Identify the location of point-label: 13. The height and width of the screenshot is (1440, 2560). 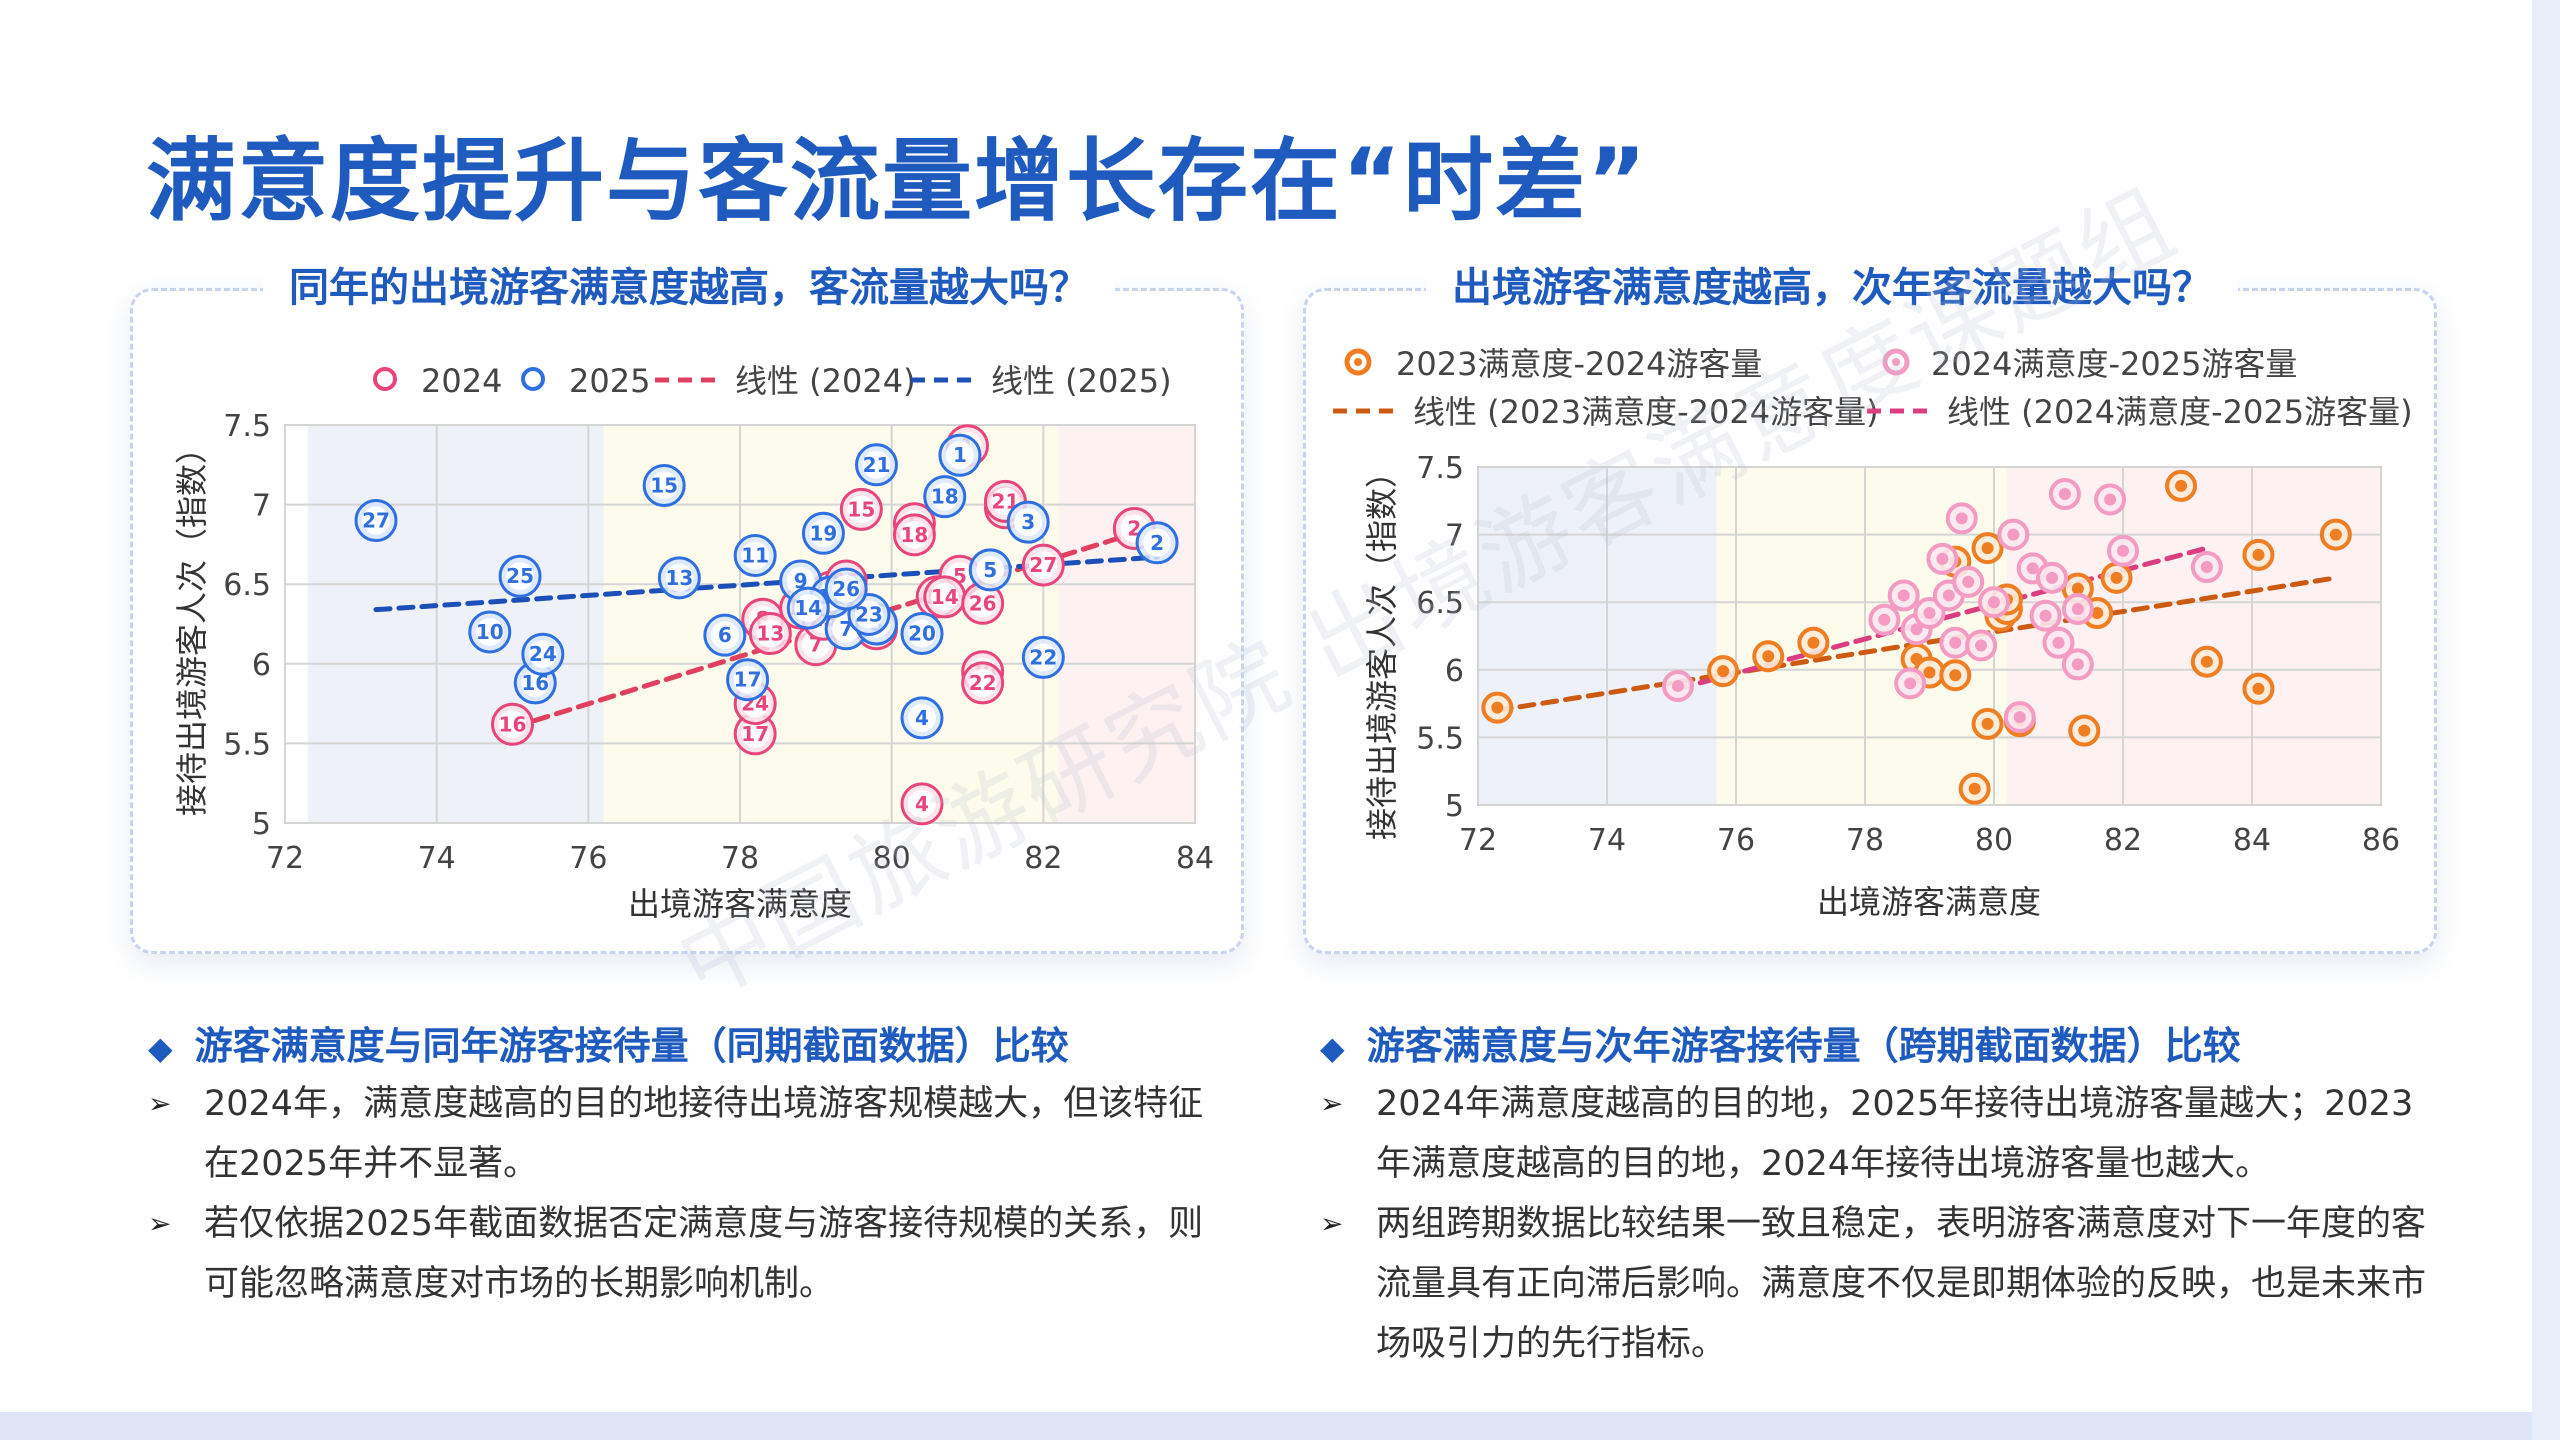
(679, 578).